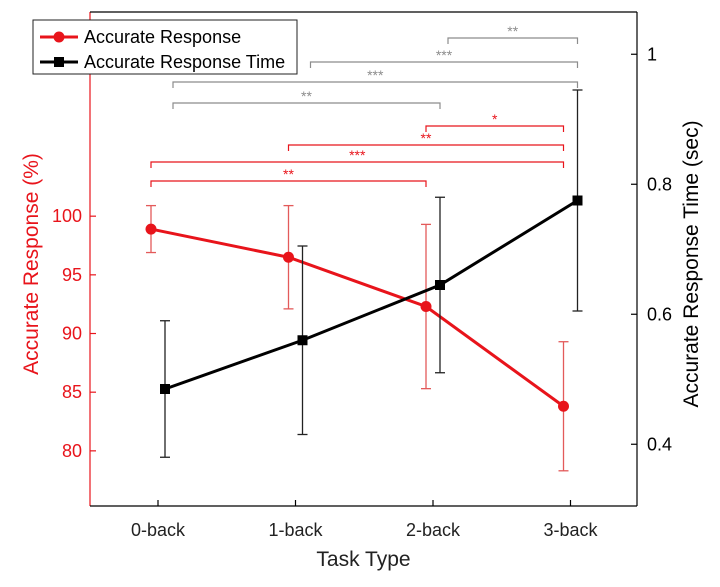 The height and width of the screenshot is (587, 720). I want to click on right-tick-label: 0.4, so click(659, 444).